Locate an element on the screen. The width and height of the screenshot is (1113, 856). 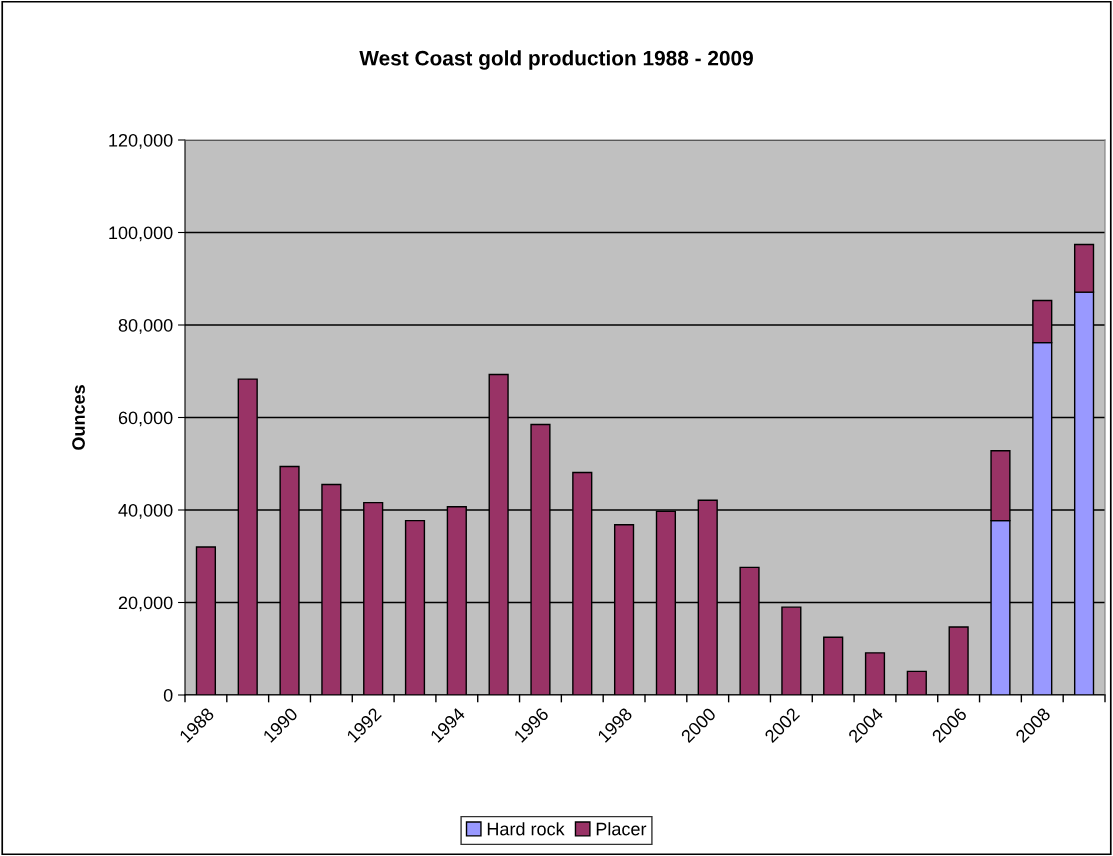
y-axis-title: Ounces is located at coordinates (78, 417).